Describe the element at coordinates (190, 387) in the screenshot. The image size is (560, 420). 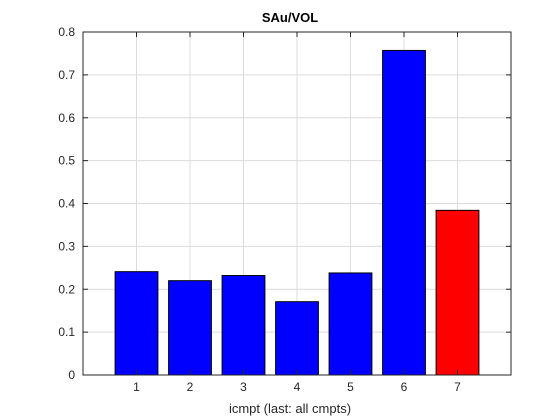
I see `x-tick-label: 2` at that location.